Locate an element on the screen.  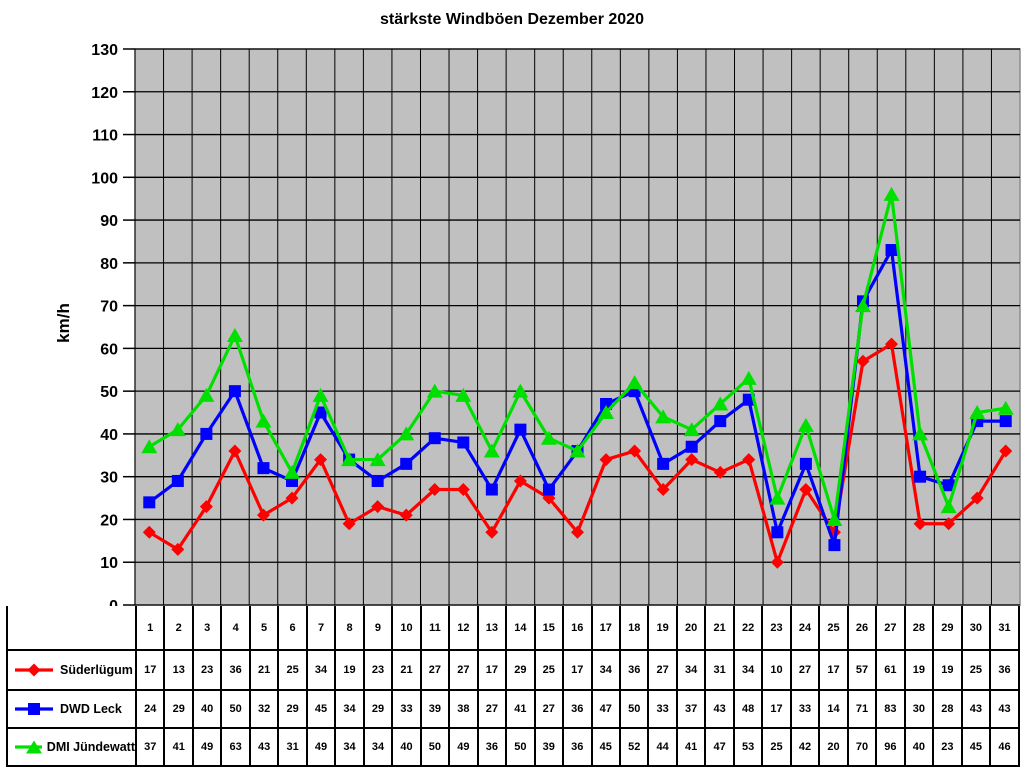
value-cell: 32 is located at coordinates (264, 709).